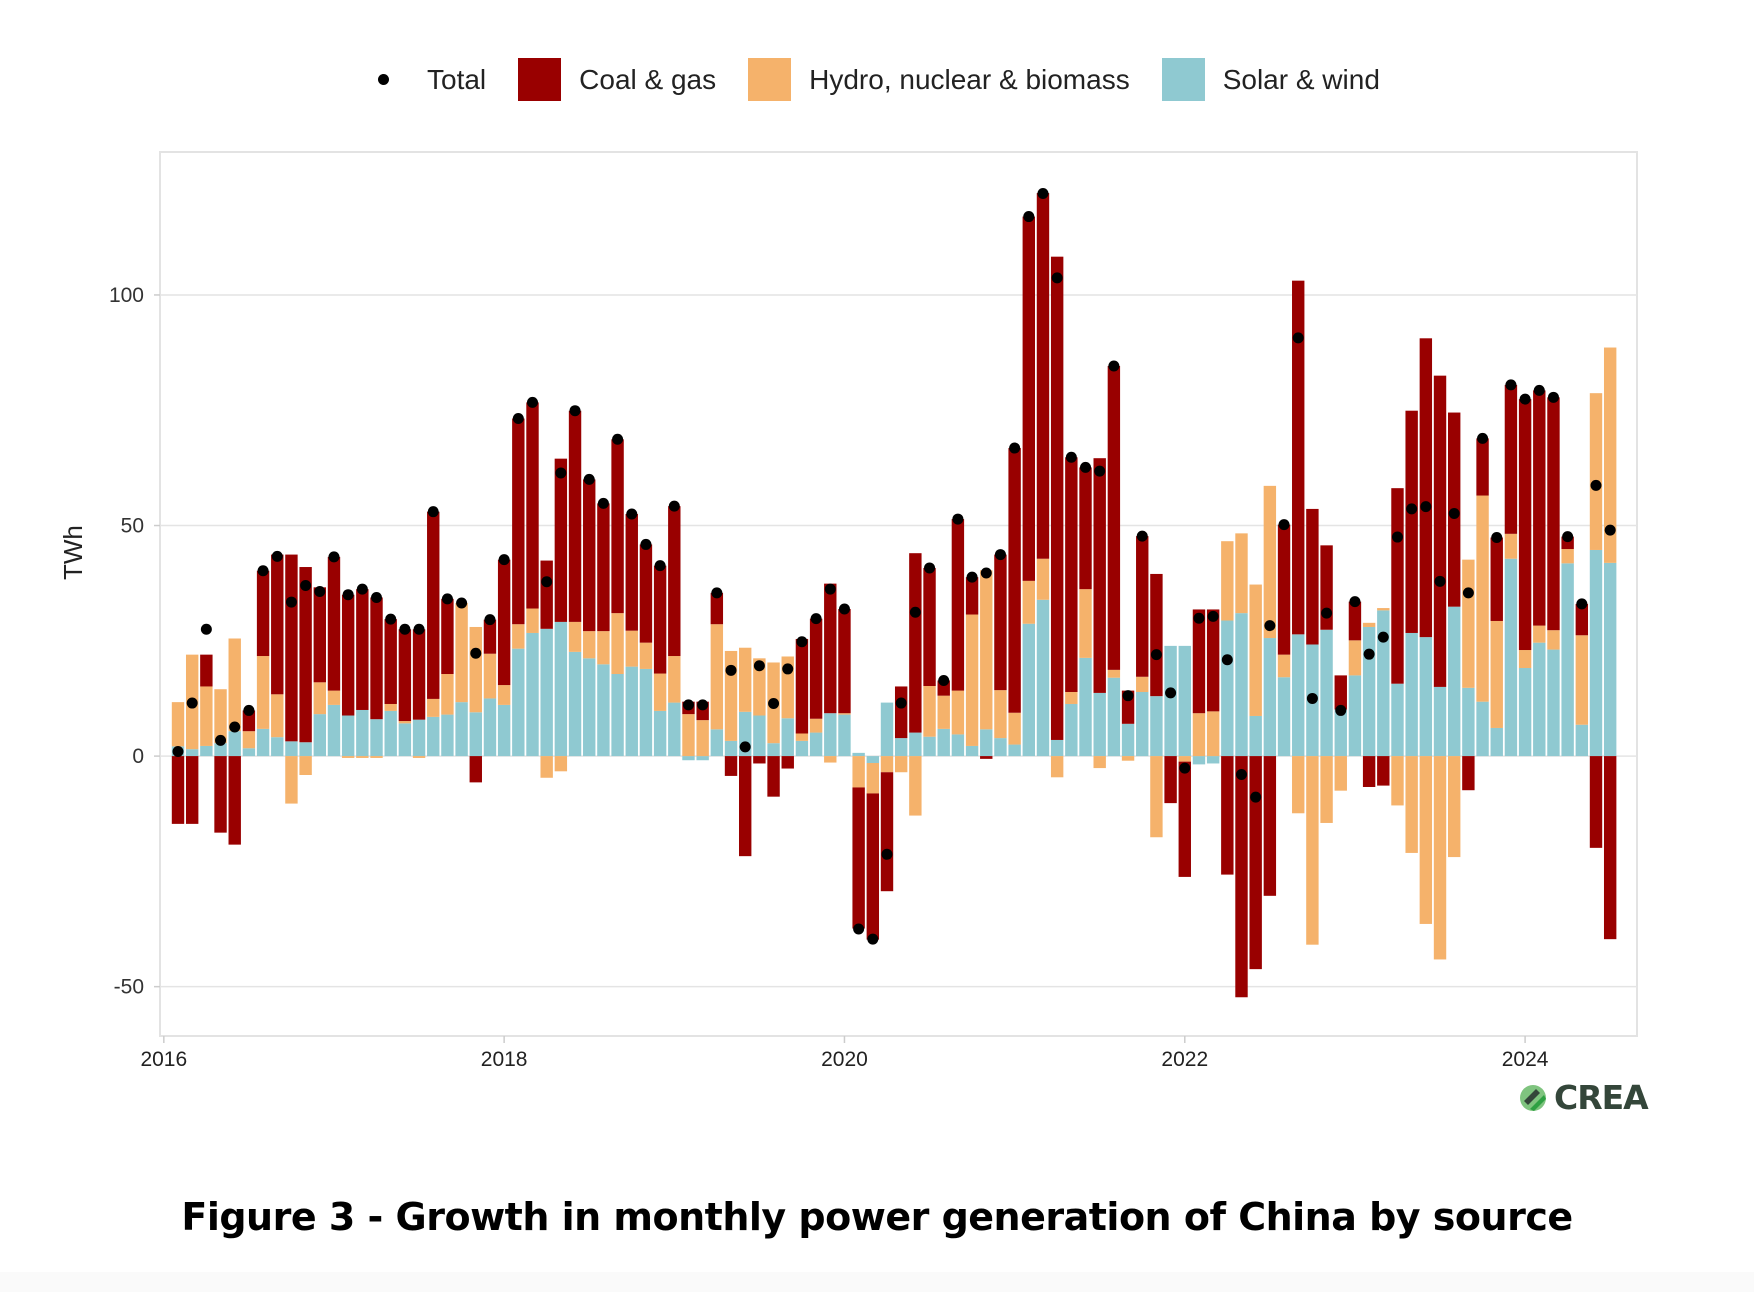 The width and height of the screenshot is (1754, 1292). Describe the element at coordinates (1525, 1059) in the screenshot. I see `x-tick-label: 2024` at that location.